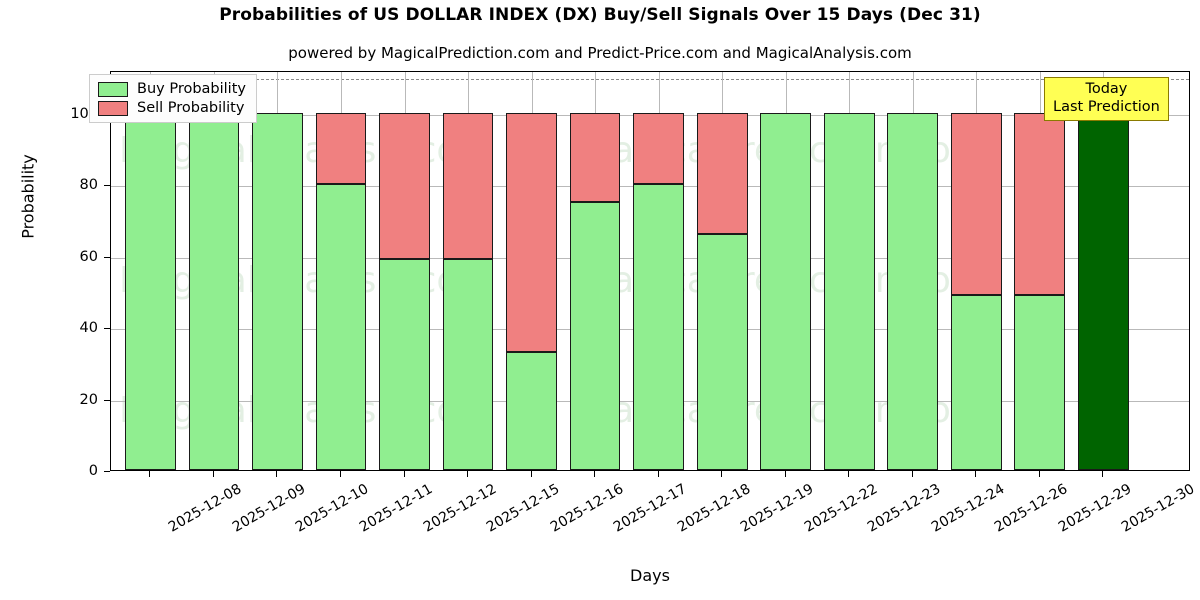 This screenshot has height=600, width=1200. Describe the element at coordinates (191, 108) in the screenshot. I see `legend-label-sell: Sell Probability` at that location.